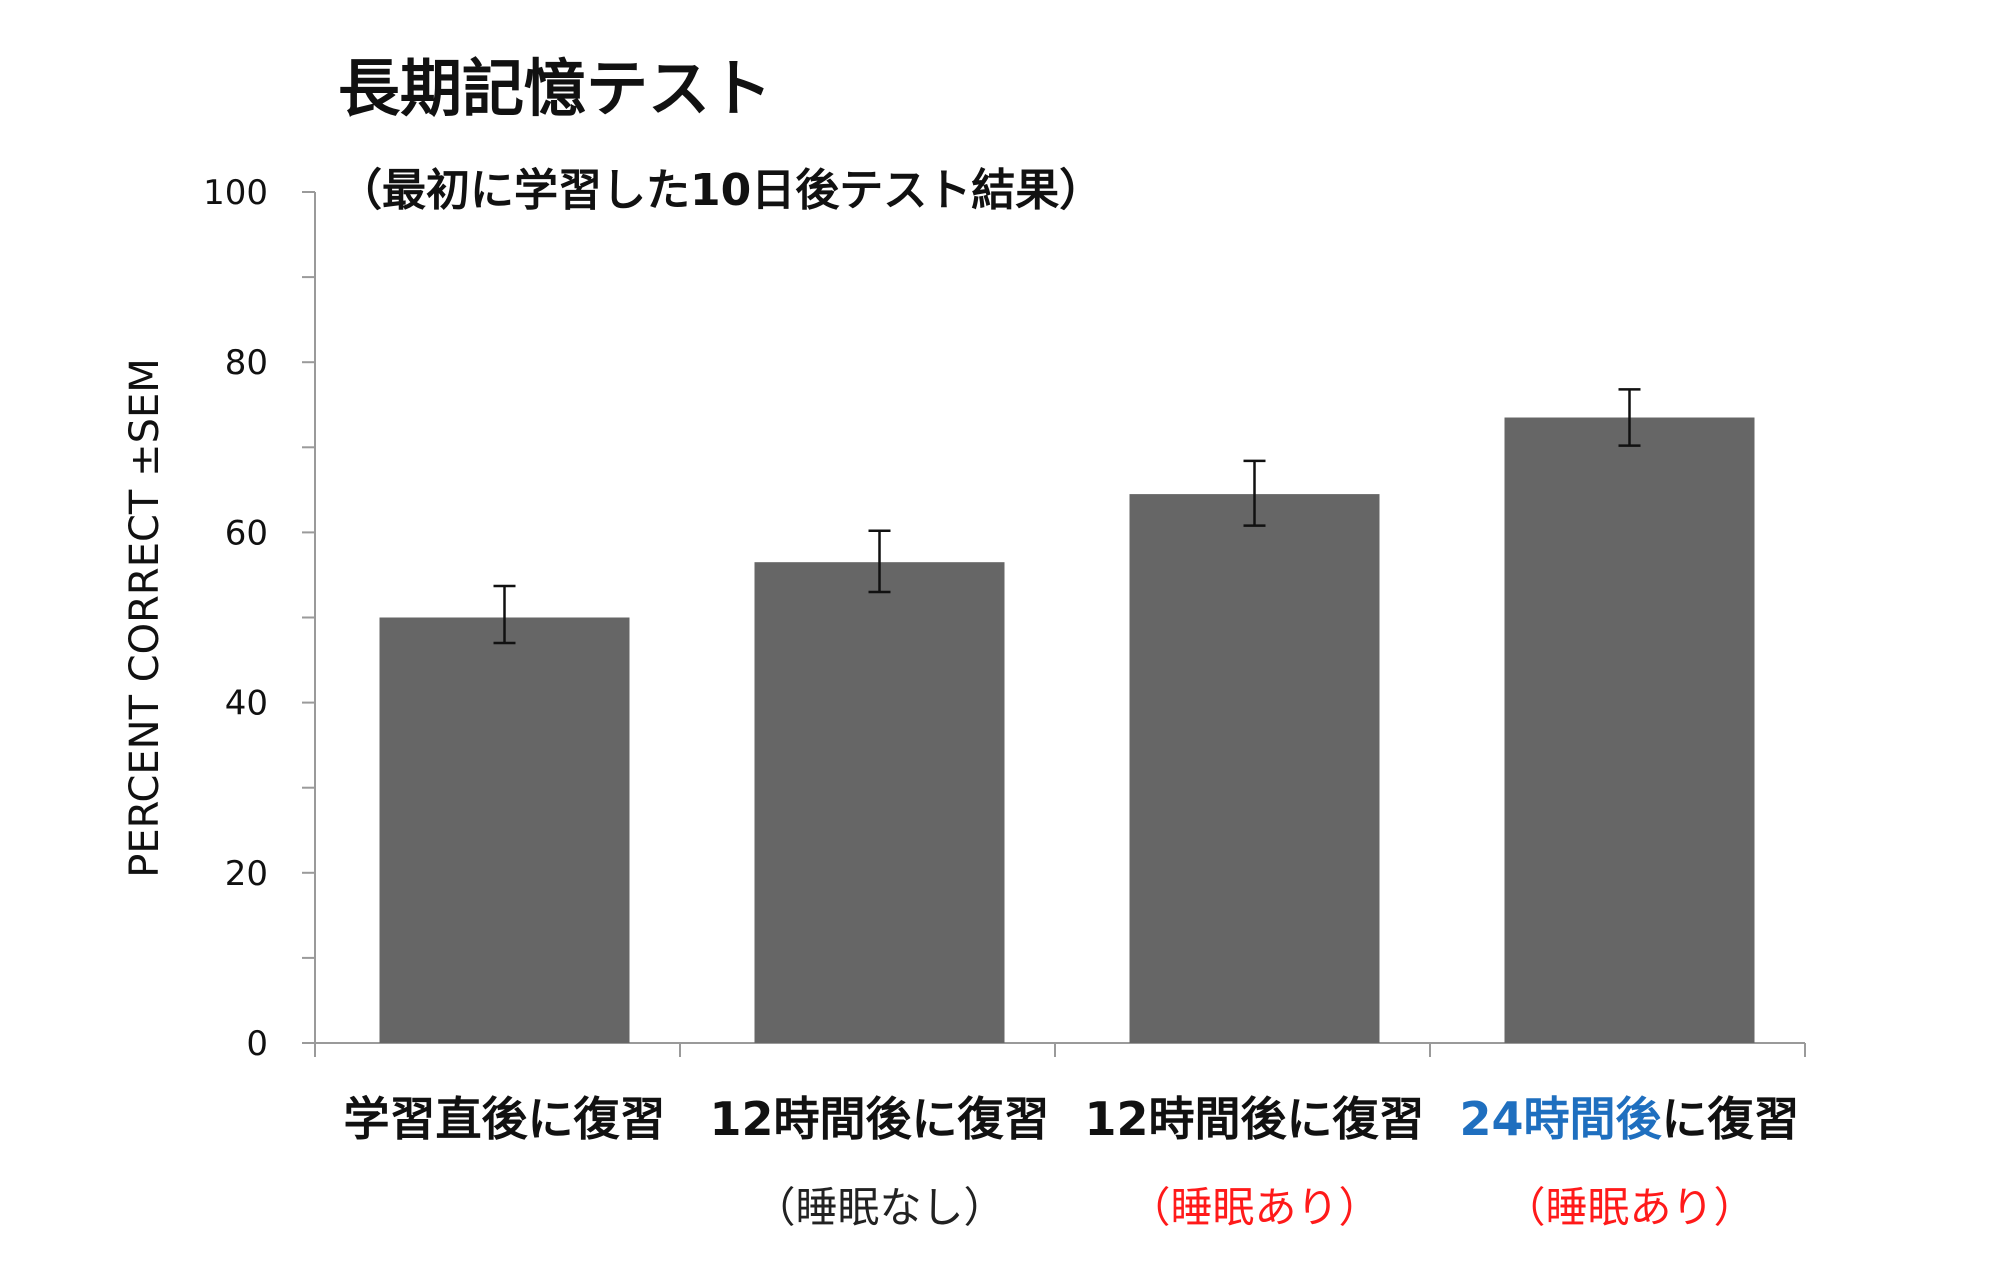 This screenshot has height=1266, width=2009. I want to click on y-axis-label: PERCENT CORRECT ±SEM, so click(145, 618).